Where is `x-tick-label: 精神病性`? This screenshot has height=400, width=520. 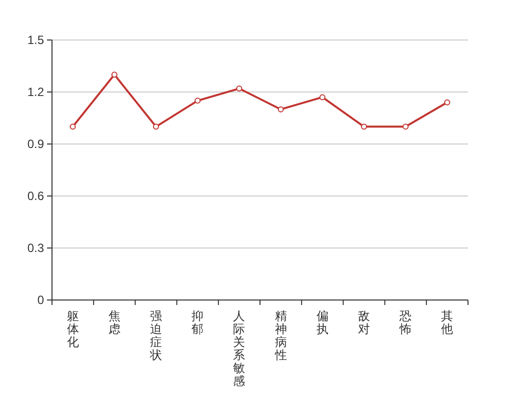
x-tick-label: 精神病性 is located at coordinates (280, 335).